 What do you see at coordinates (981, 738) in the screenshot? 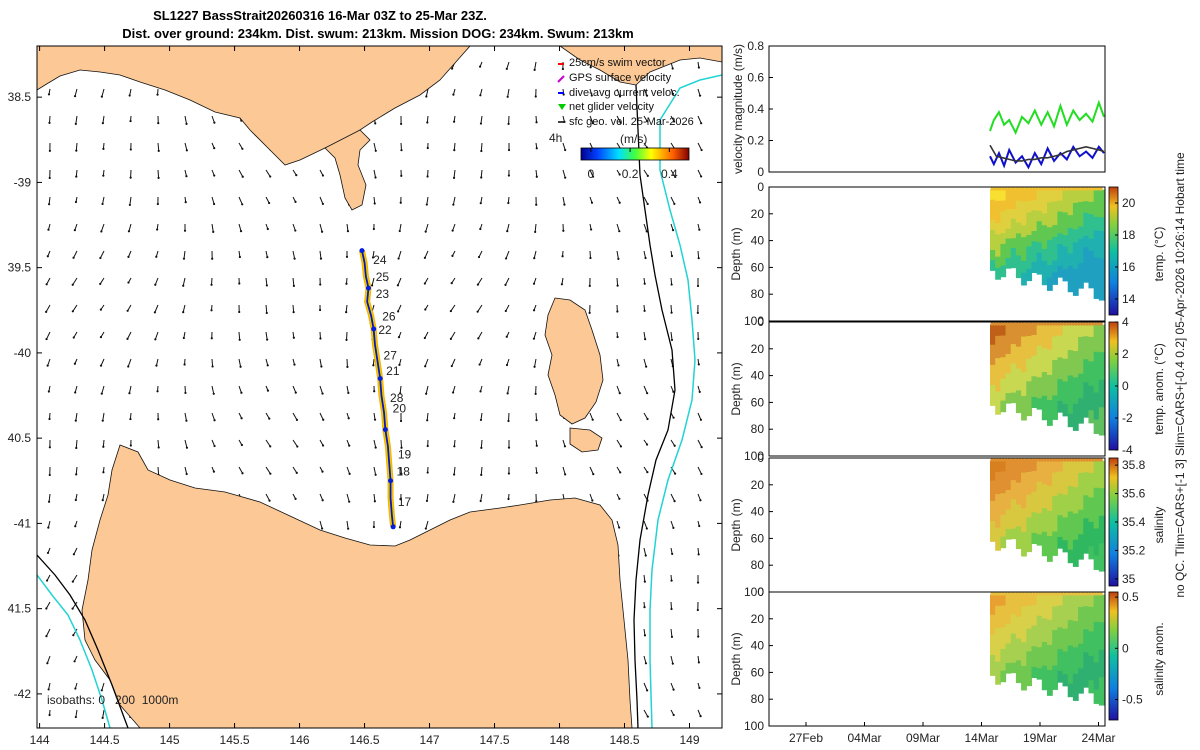
I see `section-xtick-label: 14Mar` at bounding box center [981, 738].